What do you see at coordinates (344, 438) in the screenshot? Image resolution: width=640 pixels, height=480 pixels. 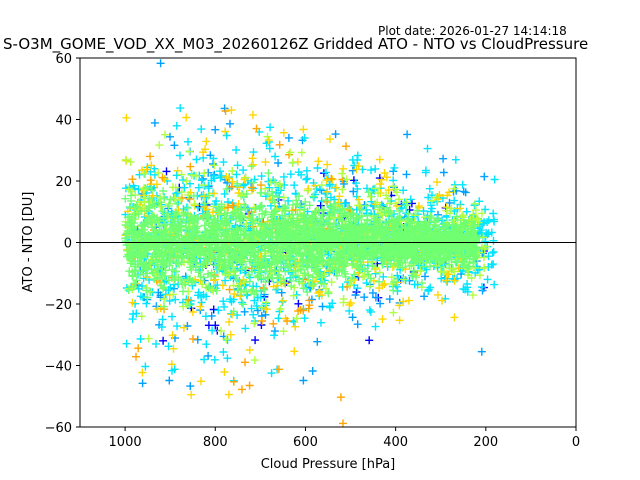 I see `x-axis-ticks: 1000 800 600 400 200 0` at bounding box center [344, 438].